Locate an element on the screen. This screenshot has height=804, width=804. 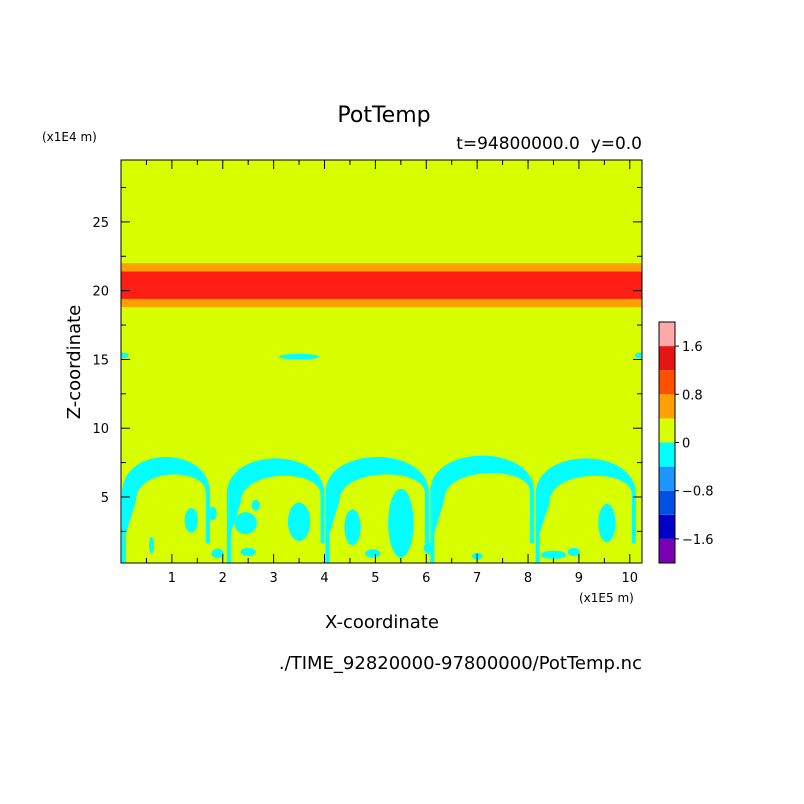
chart-title: PotTemp is located at coordinates (383, 115).